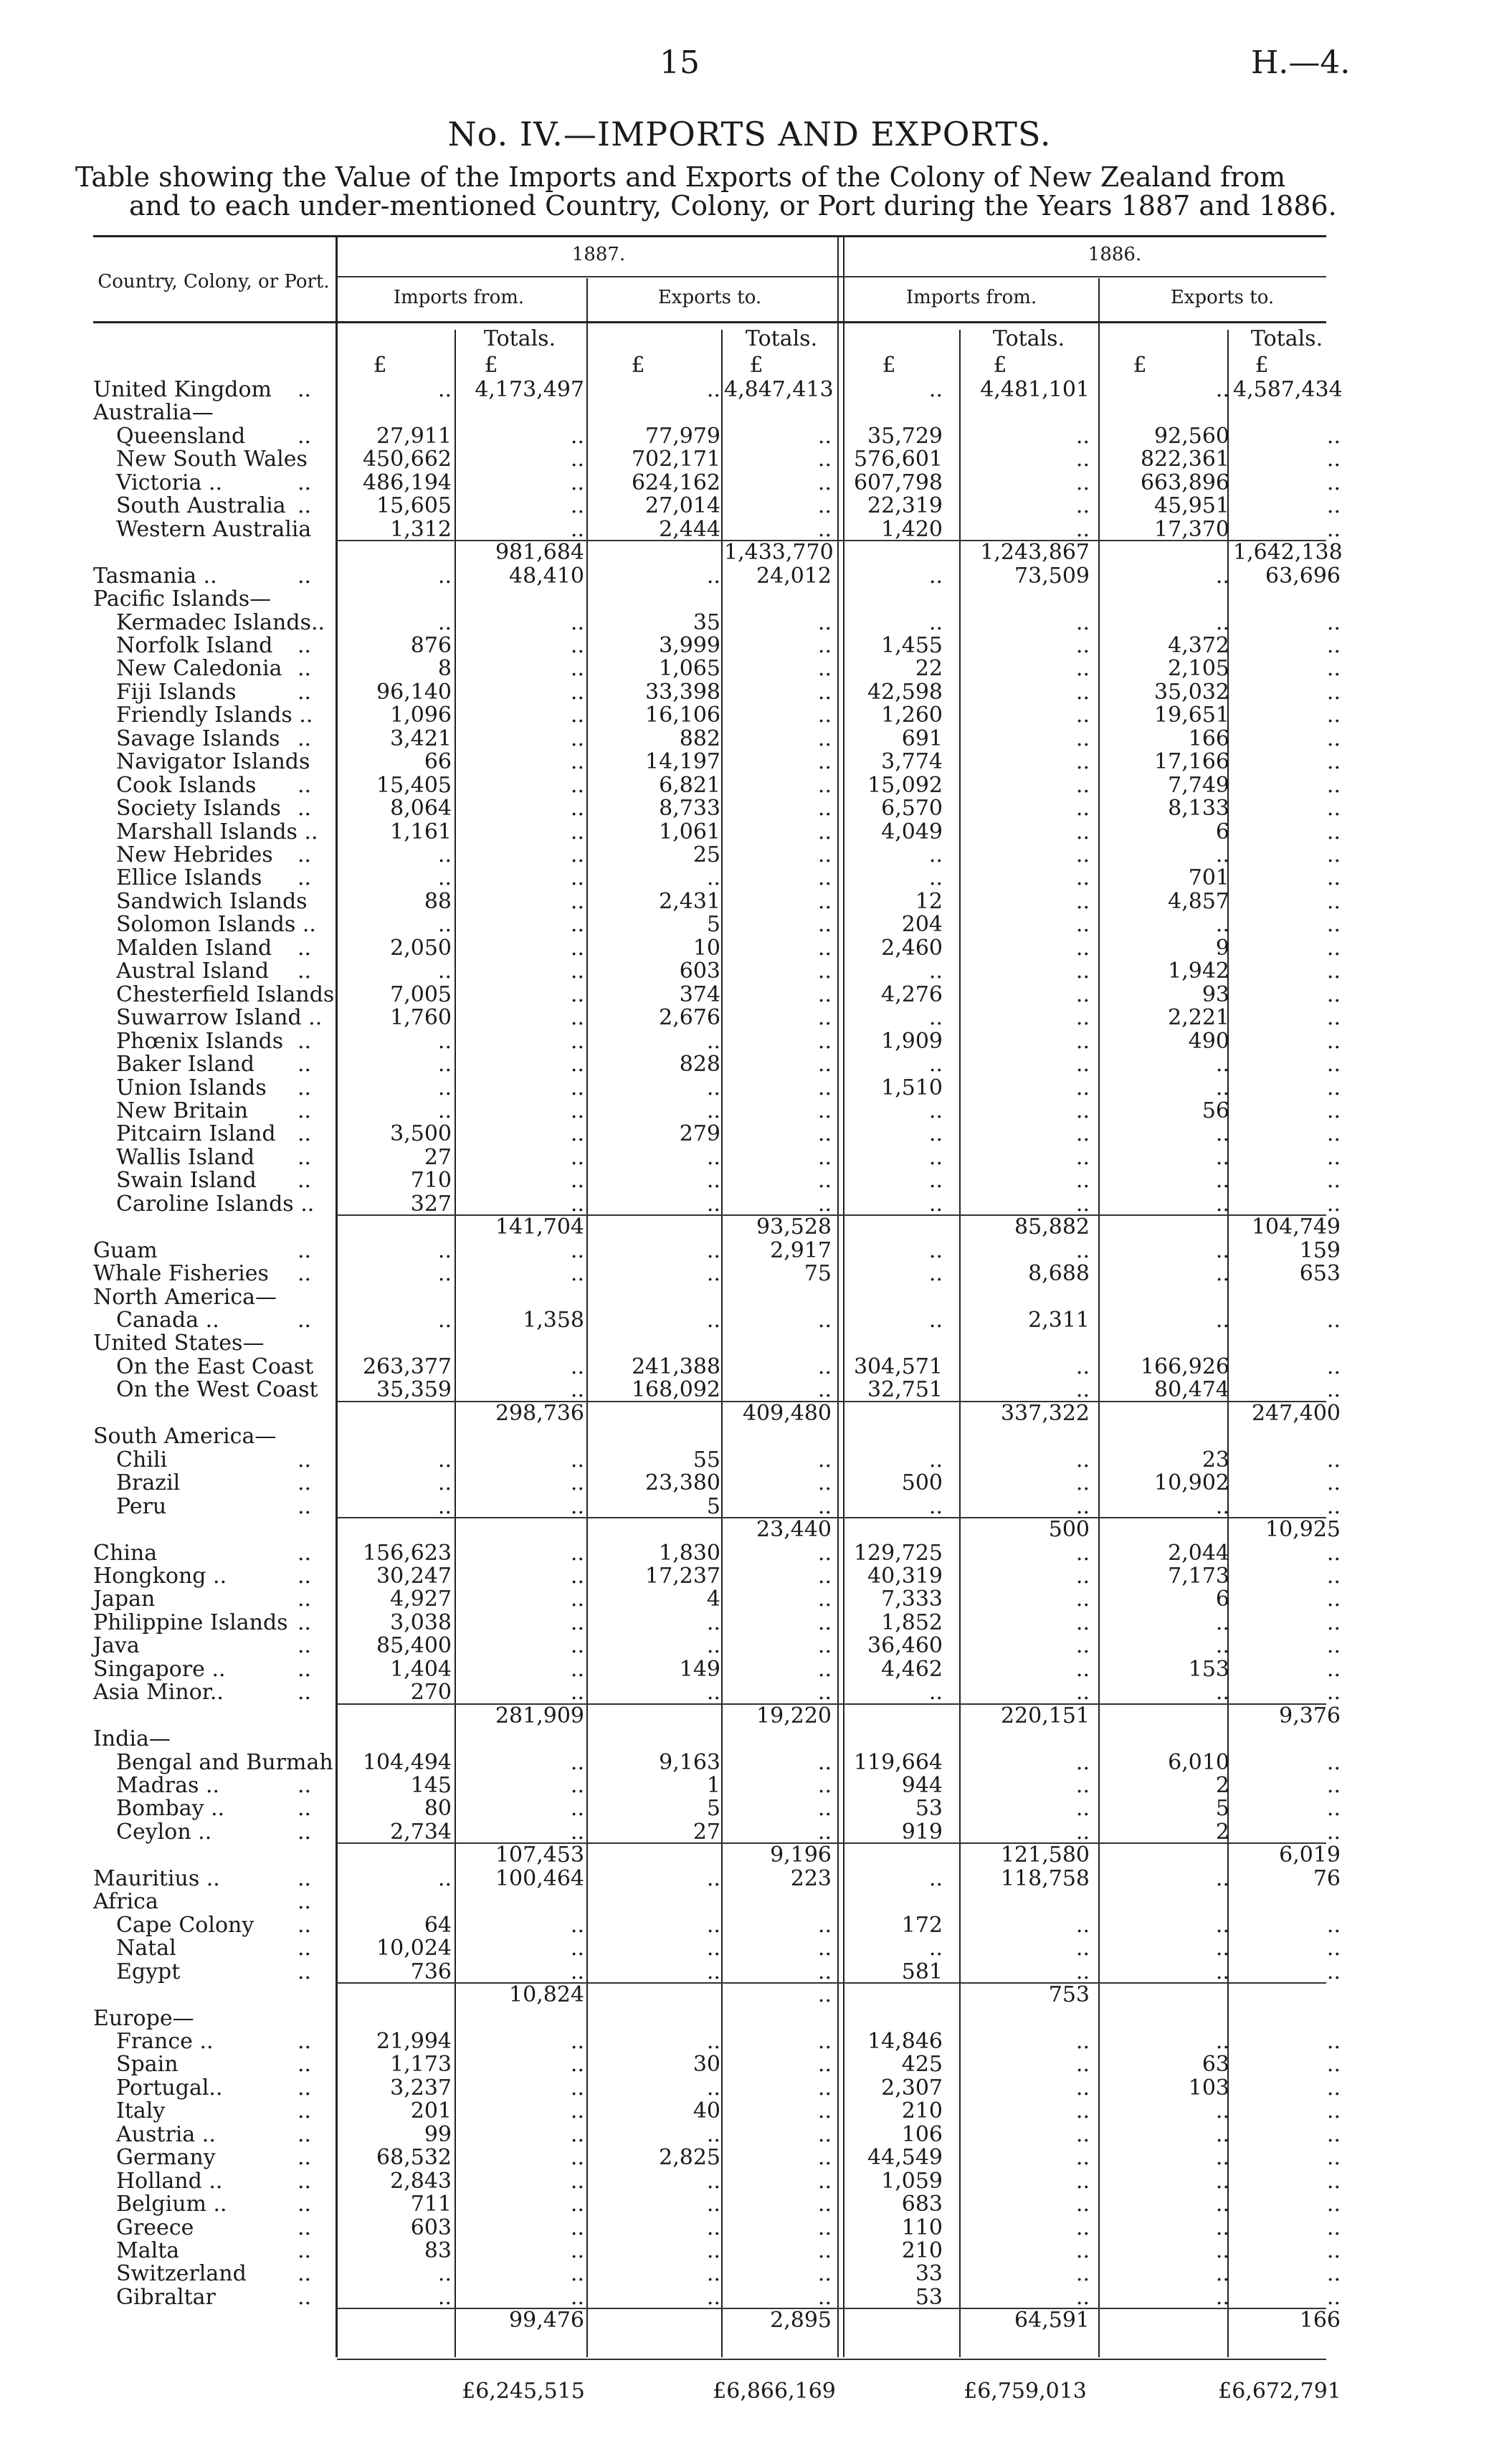  Describe the element at coordinates (547, 2320) in the screenshot. I see `cell-col-1: 99,476` at that location.